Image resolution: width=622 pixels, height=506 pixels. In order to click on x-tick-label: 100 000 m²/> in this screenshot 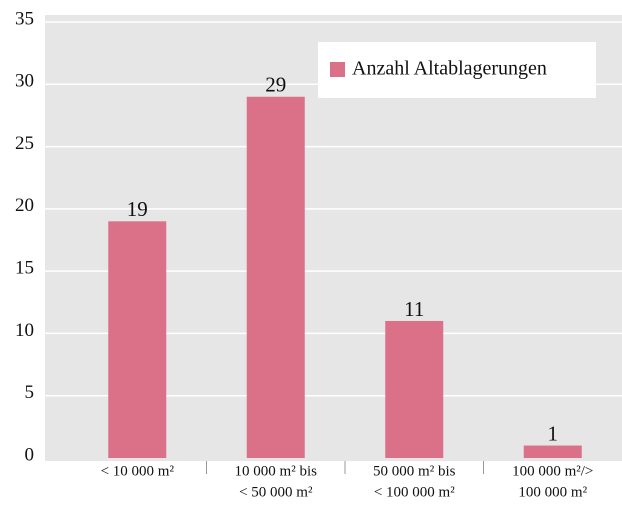, I will do `click(552, 471)`.